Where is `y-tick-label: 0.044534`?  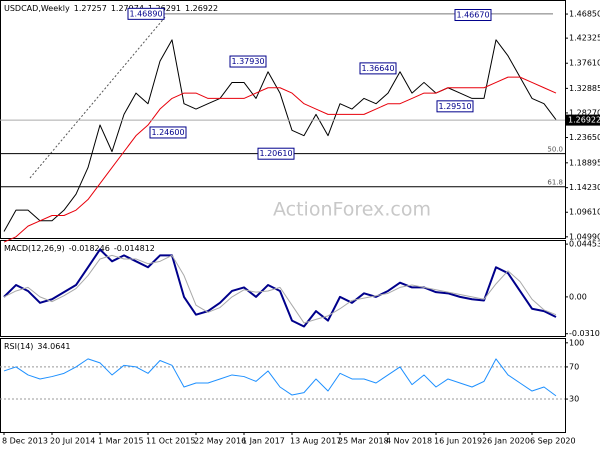 y-tick-label: 0.044534 is located at coordinates (584, 244).